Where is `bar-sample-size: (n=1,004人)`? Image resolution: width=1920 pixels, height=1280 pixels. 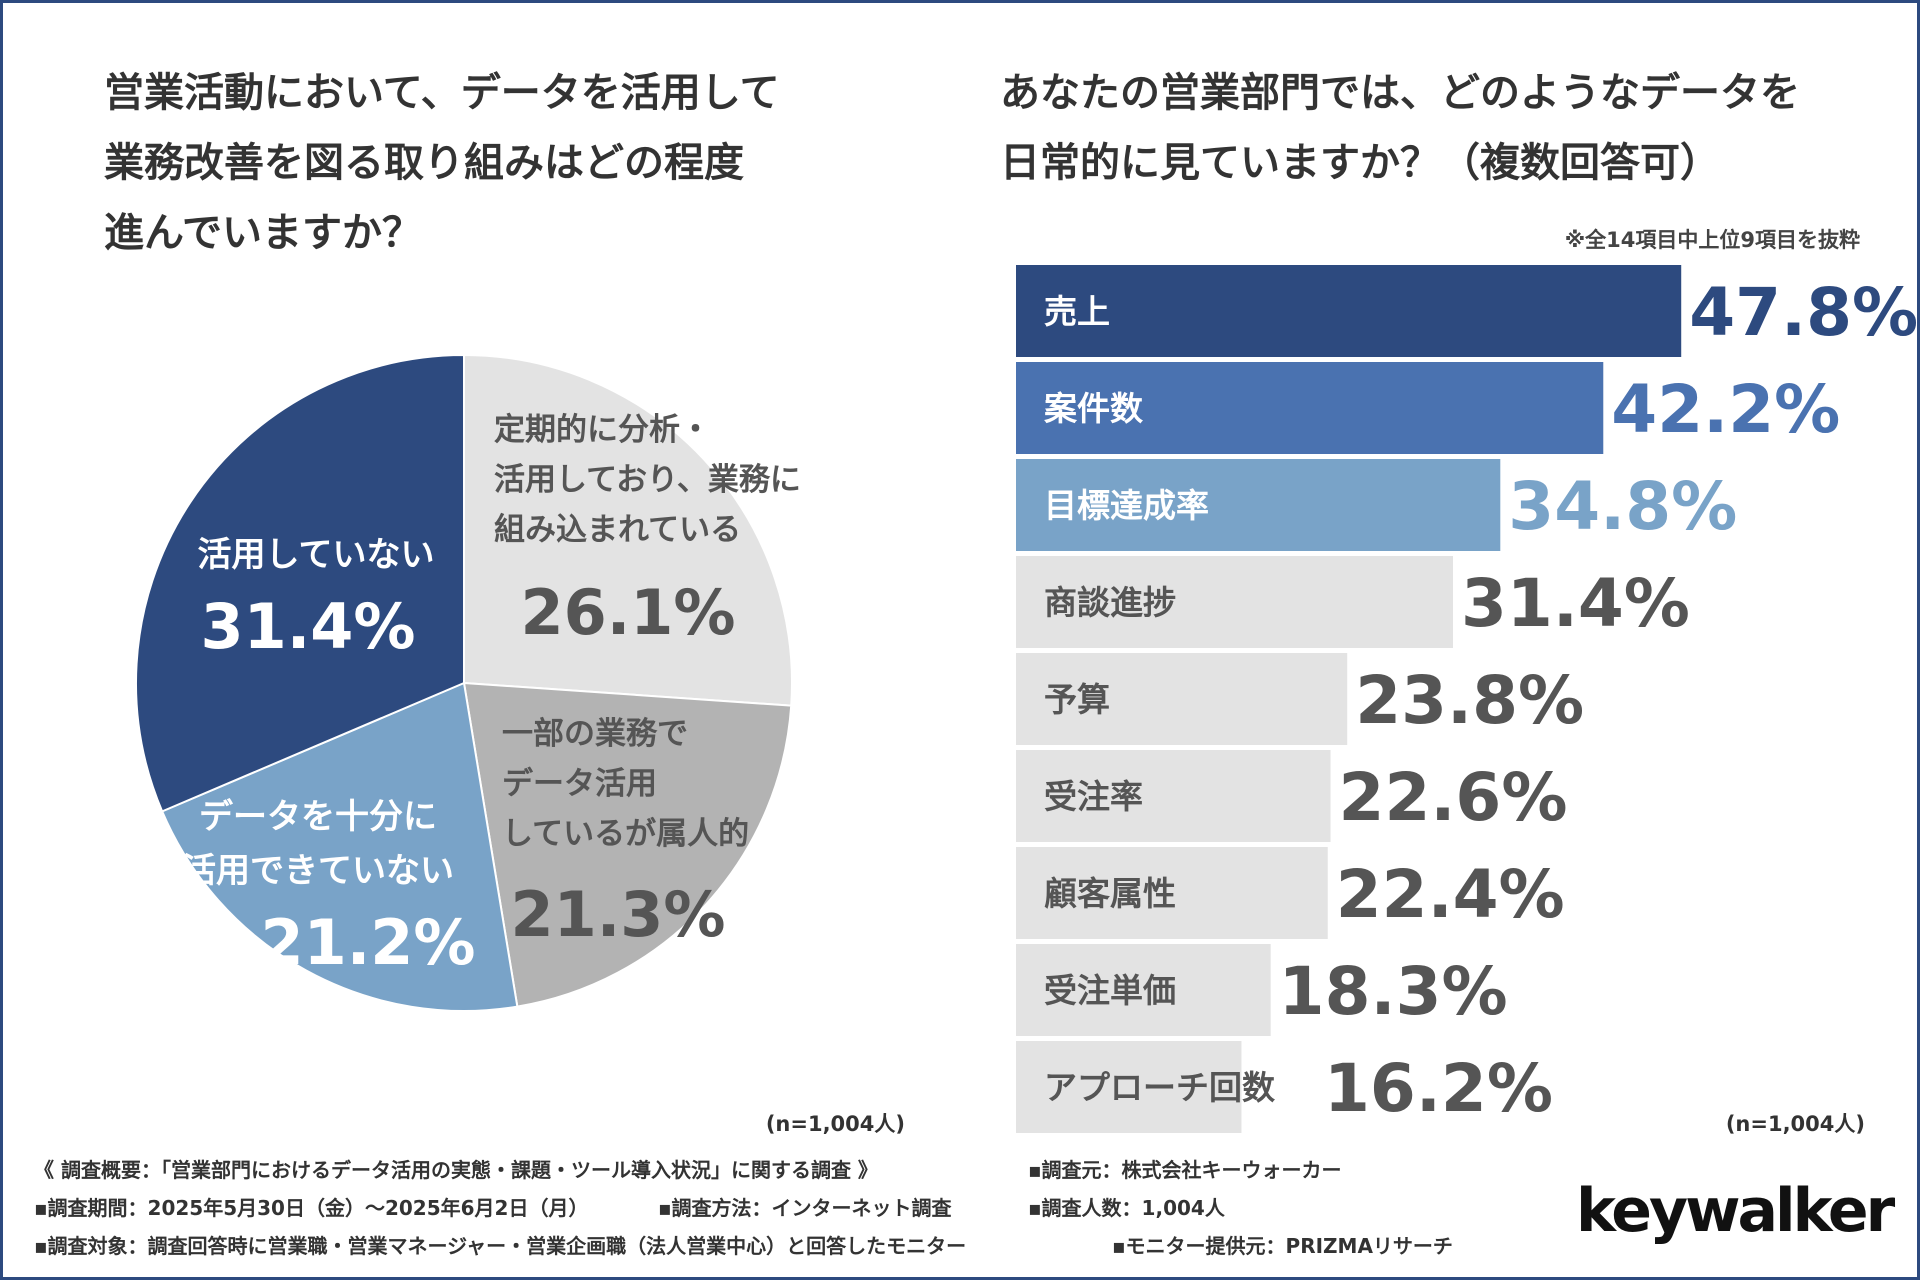
bar-sample-size: (n=1,004人) is located at coordinates (1795, 1124).